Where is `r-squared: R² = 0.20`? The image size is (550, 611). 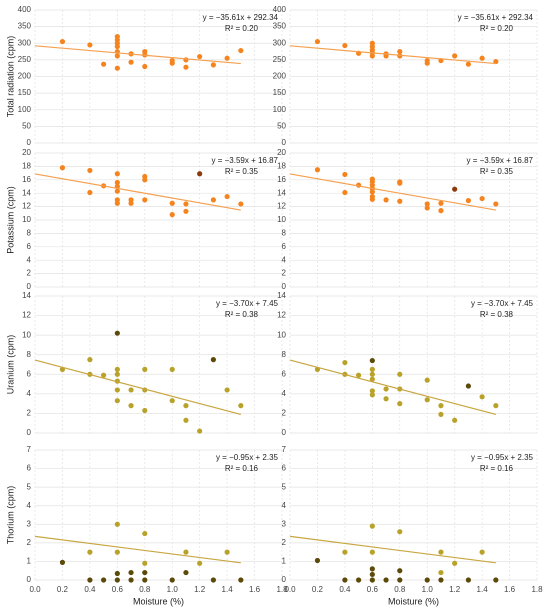 r-squared: R² = 0.20 is located at coordinates (497, 28).